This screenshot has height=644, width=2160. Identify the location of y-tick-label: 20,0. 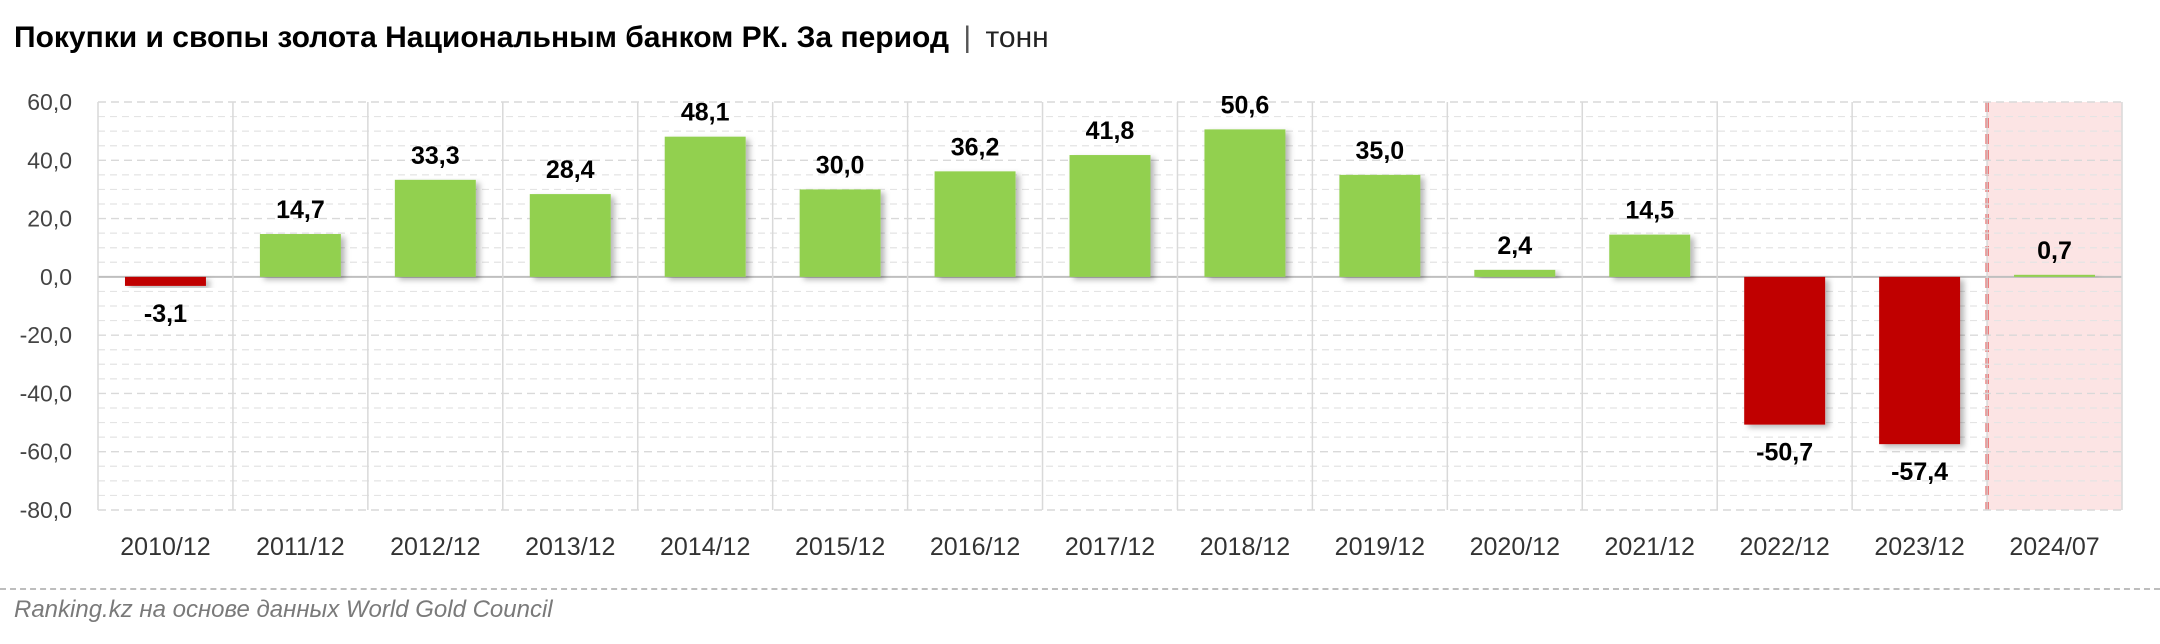
(49, 219).